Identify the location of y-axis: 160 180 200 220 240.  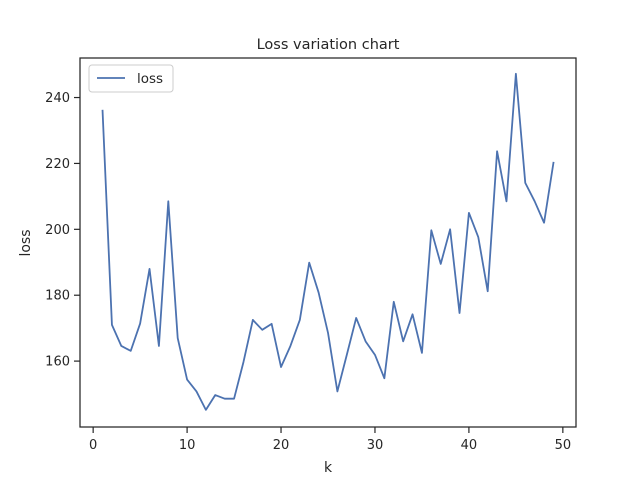
(62, 230).